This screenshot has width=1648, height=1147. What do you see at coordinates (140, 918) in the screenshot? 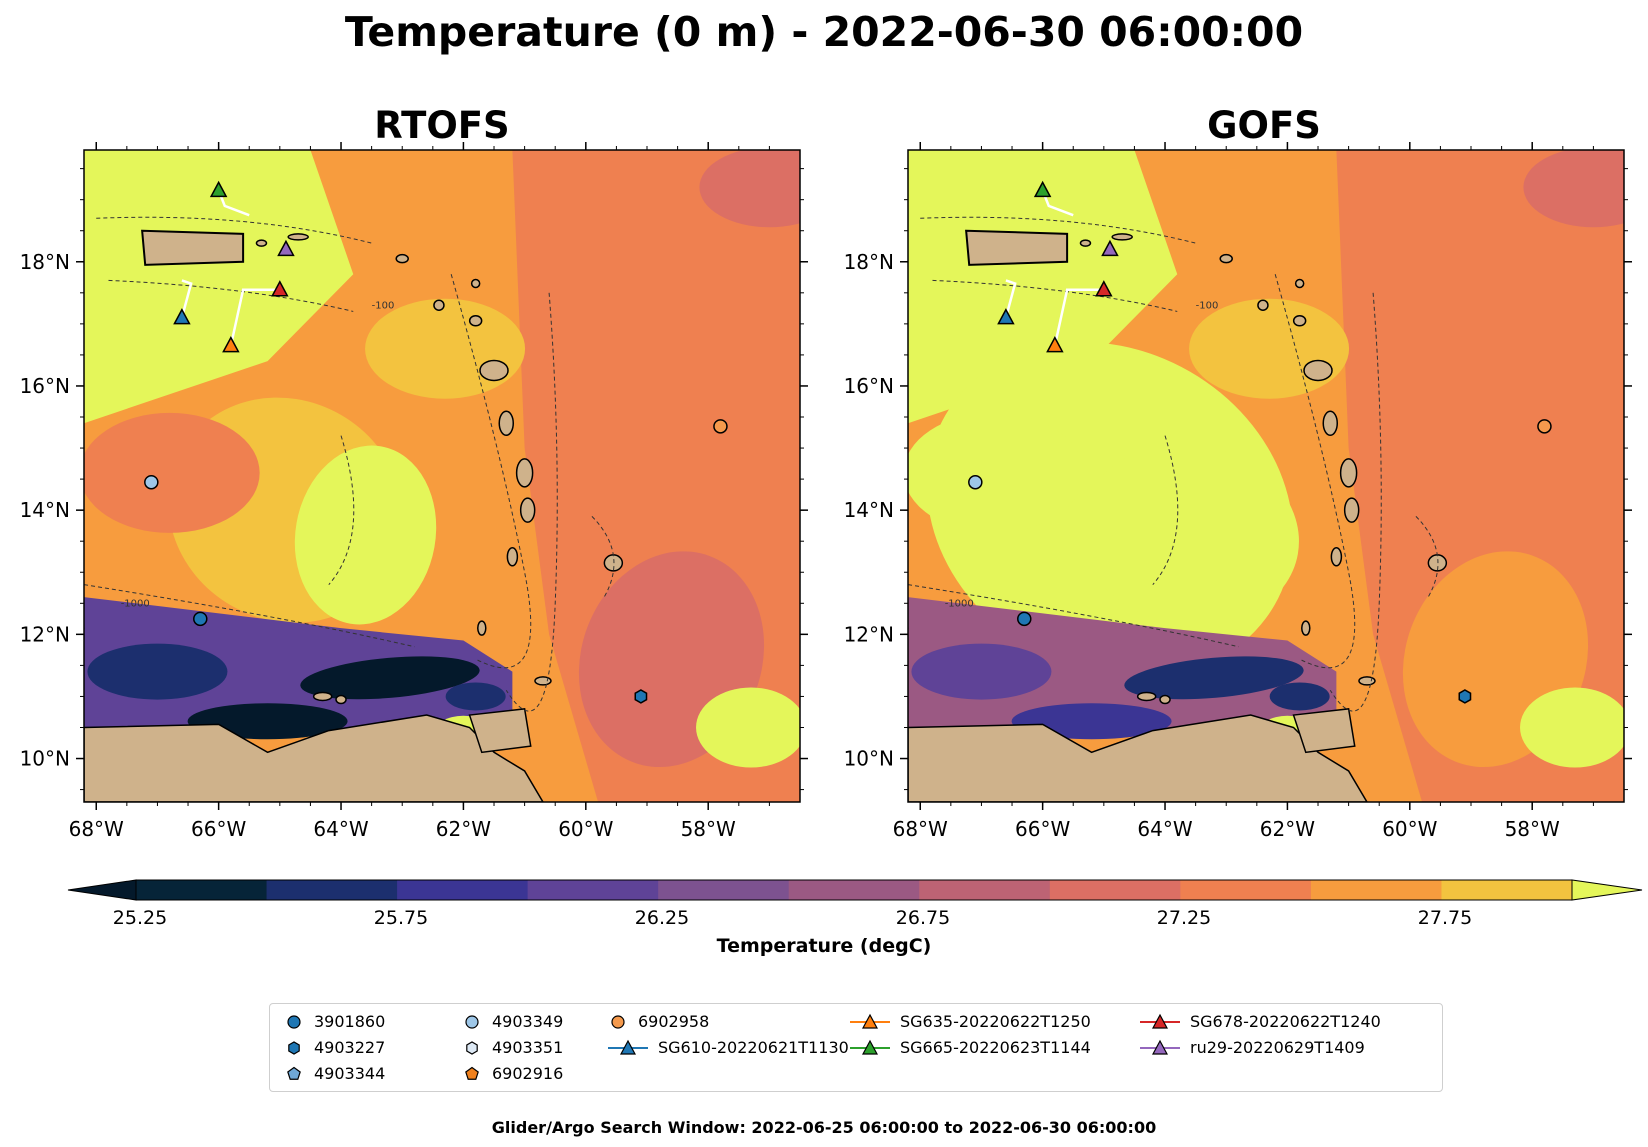
I see `colorbar-tick-label: 25.25` at bounding box center [140, 918].